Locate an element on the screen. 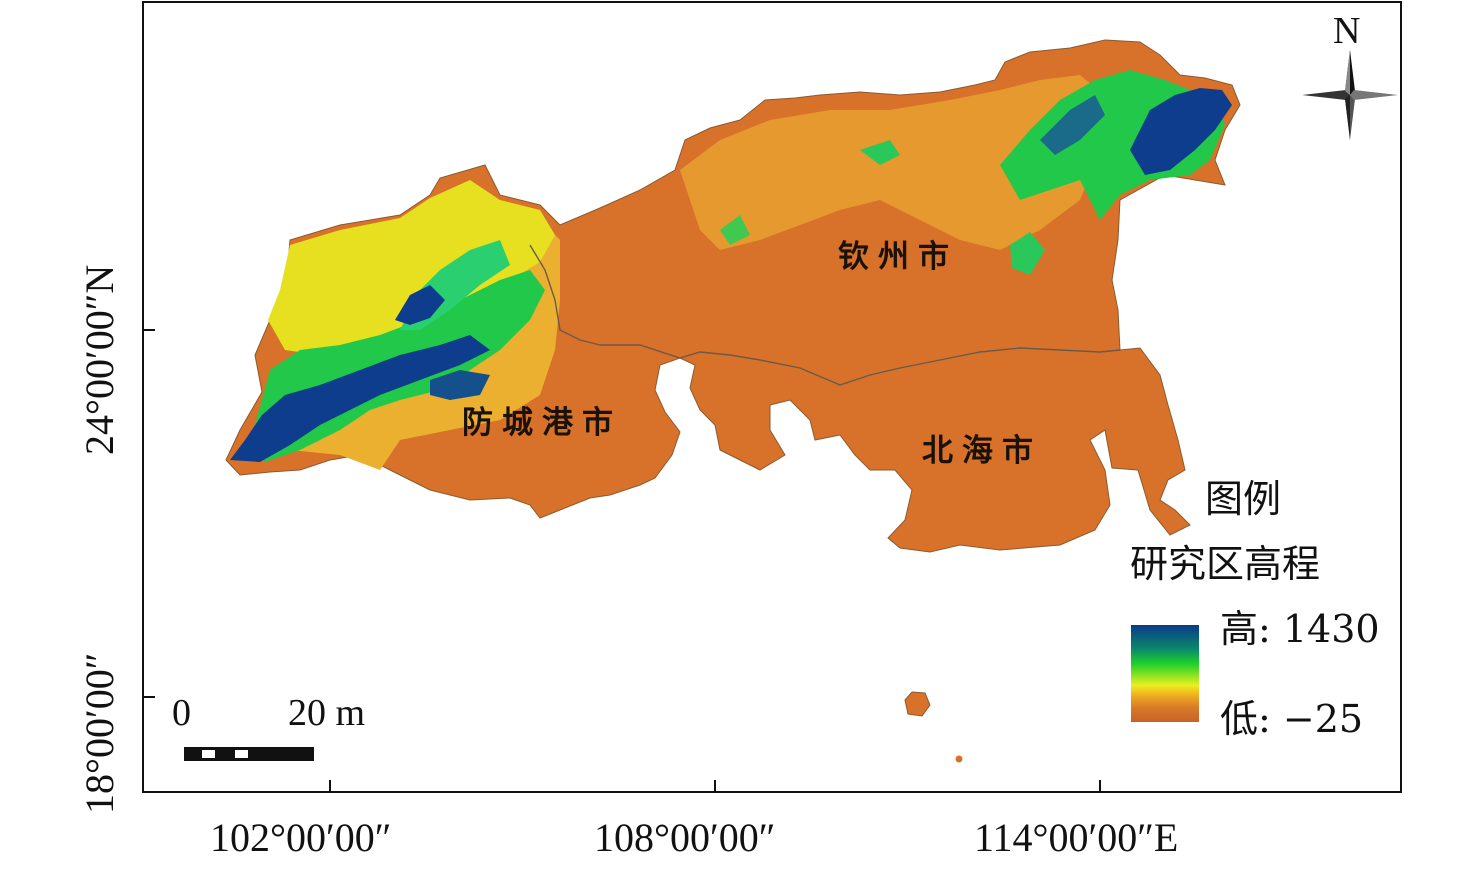  legend-title: 图例 is located at coordinates (1243, 499).